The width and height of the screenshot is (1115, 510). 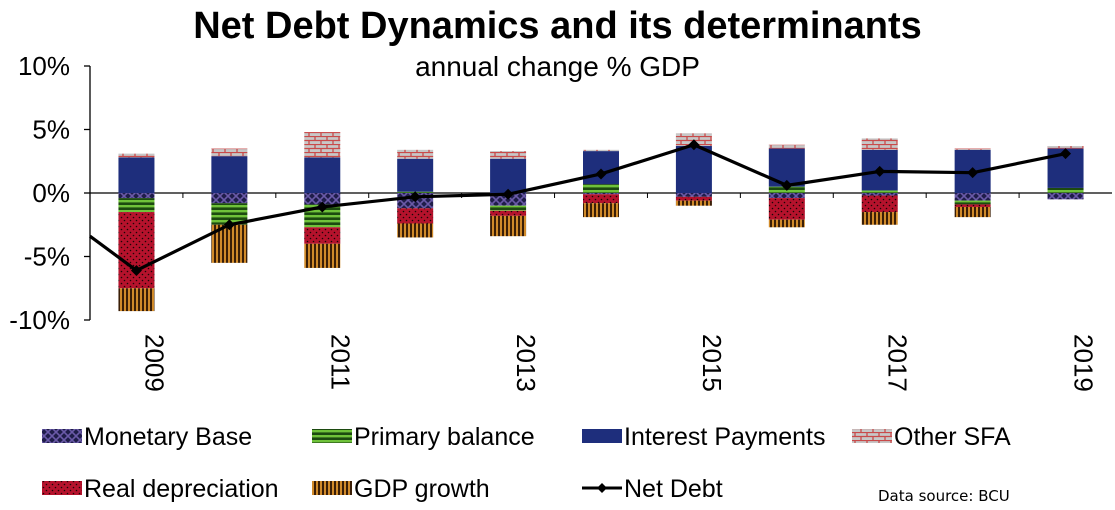 I want to click on bar-real_depreciation-2012, so click(x=415, y=216).